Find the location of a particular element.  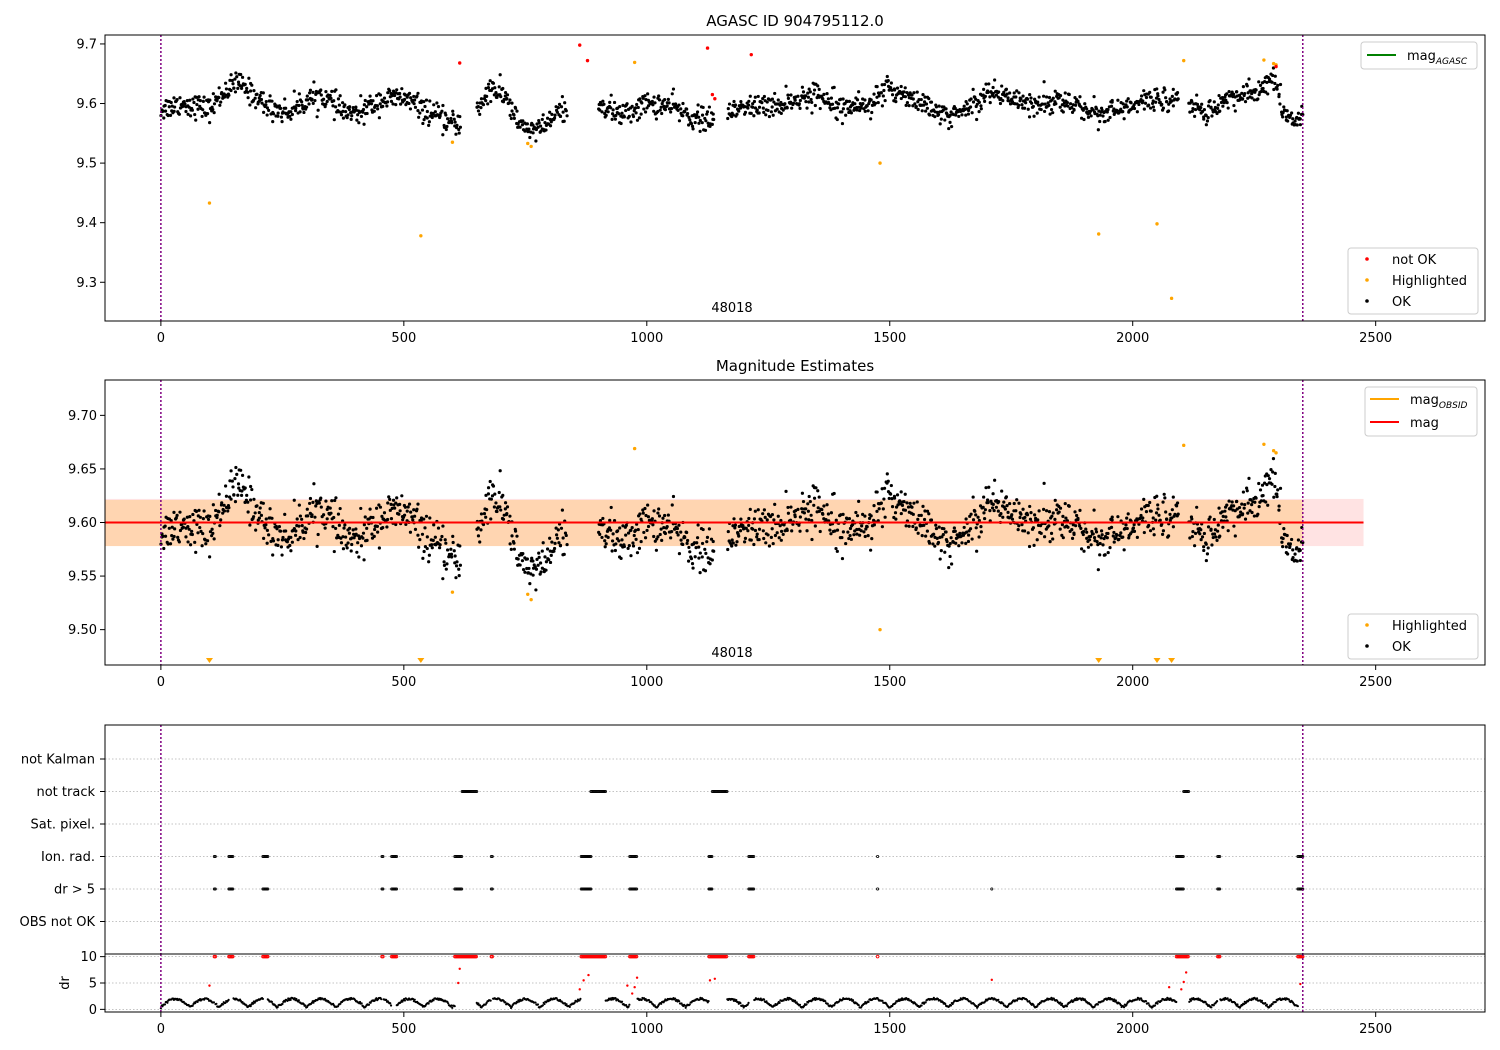

dr-high-point is located at coordinates (1219, 956).